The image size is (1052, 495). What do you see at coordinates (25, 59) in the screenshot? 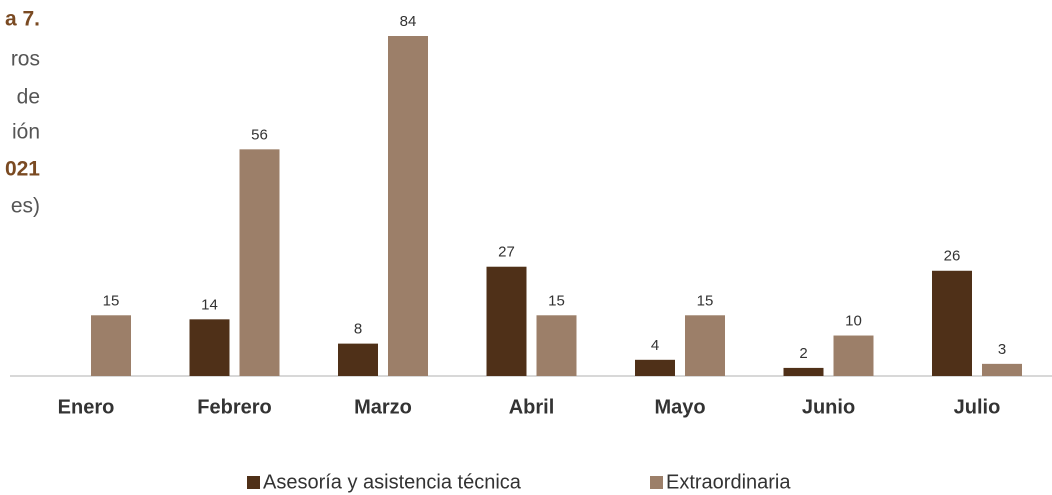
I see `title-line: ros` at bounding box center [25, 59].